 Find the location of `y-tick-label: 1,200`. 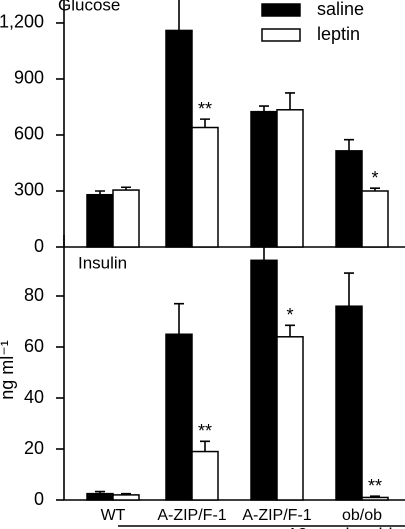

y-tick-label: 1,200 is located at coordinates (22, 22).